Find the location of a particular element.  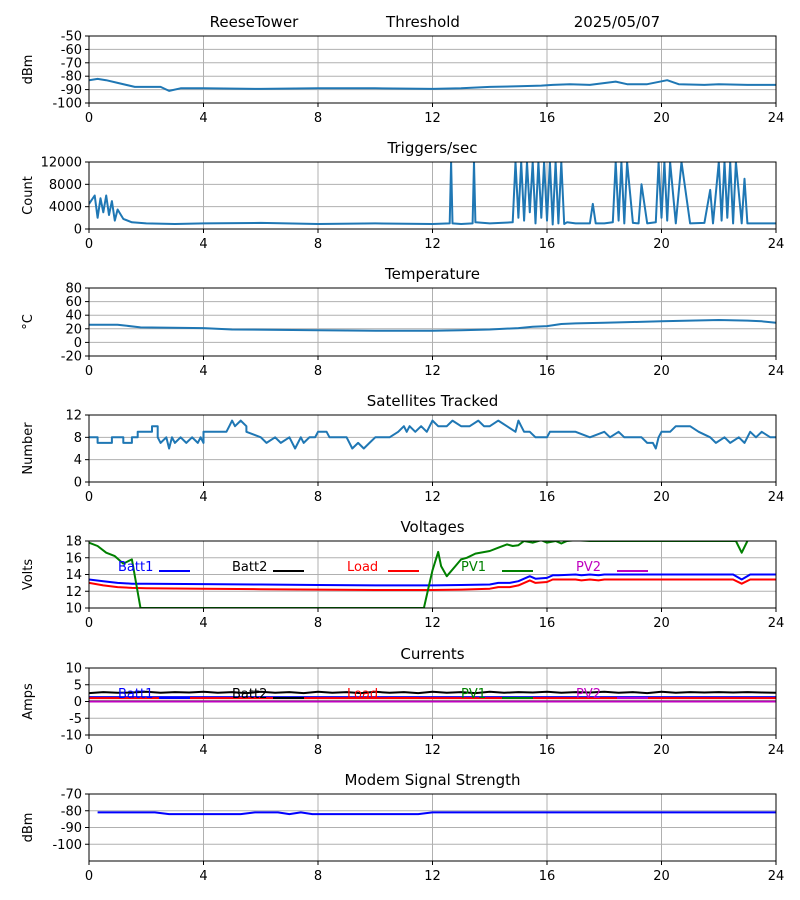

y-tick-label: 8 is located at coordinates (78, 438).